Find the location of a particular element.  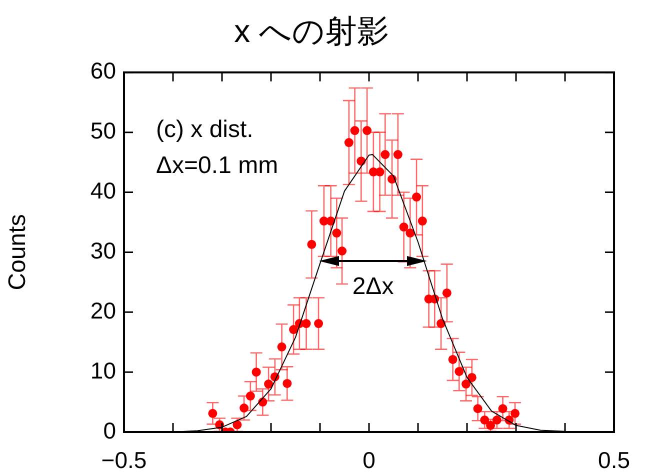

y-tick-label: 50 is located at coordinates (103, 131).